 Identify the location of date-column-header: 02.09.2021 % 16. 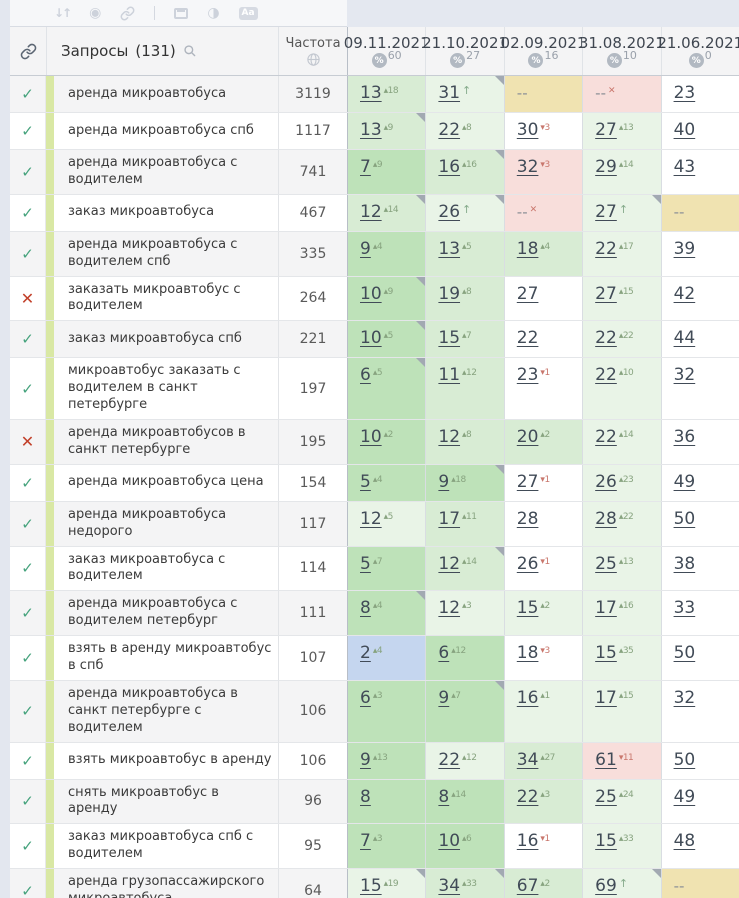
(543, 51).